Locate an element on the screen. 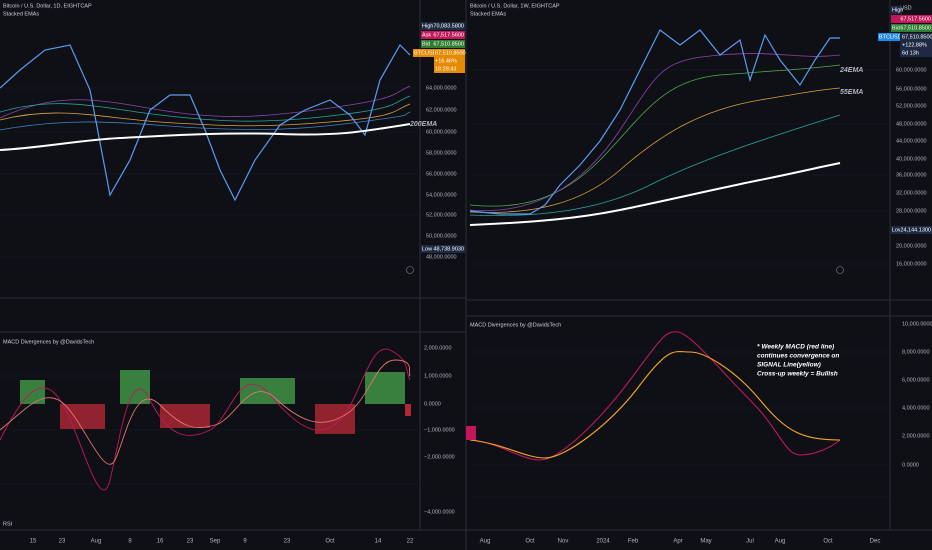 The width and height of the screenshot is (932, 550). annotation: * Weekly MACD (red line) is located at coordinates (795, 347).